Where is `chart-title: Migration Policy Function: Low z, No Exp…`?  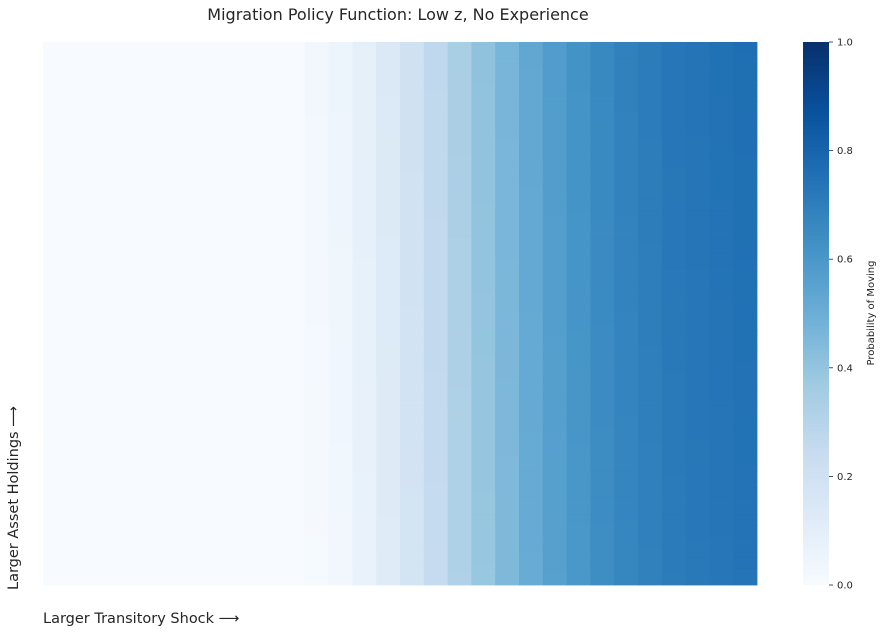
chart-title: Migration Policy Function: Low z, No Exp… is located at coordinates (397, 14).